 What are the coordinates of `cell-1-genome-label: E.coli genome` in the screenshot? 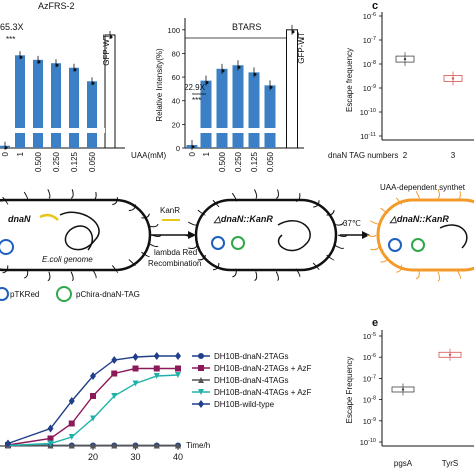 It's located at (67, 259).